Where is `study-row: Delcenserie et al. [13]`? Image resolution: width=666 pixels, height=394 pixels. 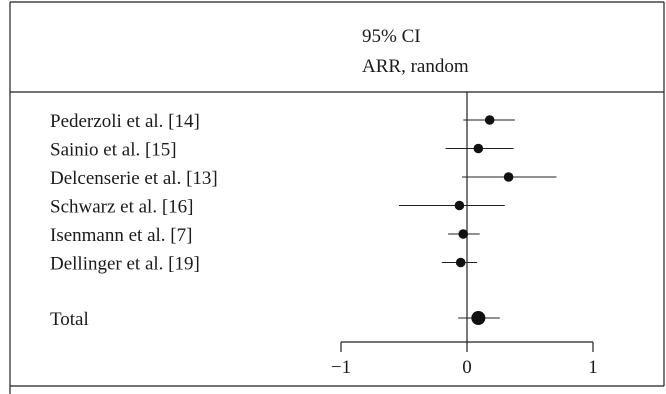
study-row: Delcenserie et al. [13] is located at coordinates (303, 178).